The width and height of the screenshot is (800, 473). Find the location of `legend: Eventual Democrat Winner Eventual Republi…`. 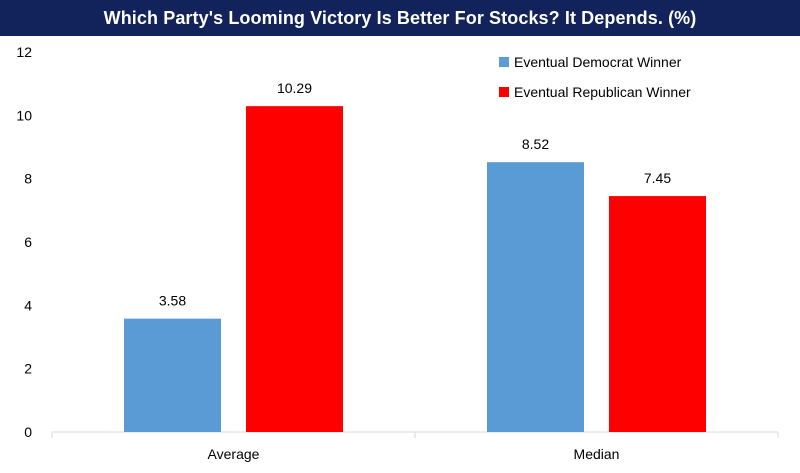

legend: Eventual Democrat Winner Eventual Republi… is located at coordinates (595, 77).